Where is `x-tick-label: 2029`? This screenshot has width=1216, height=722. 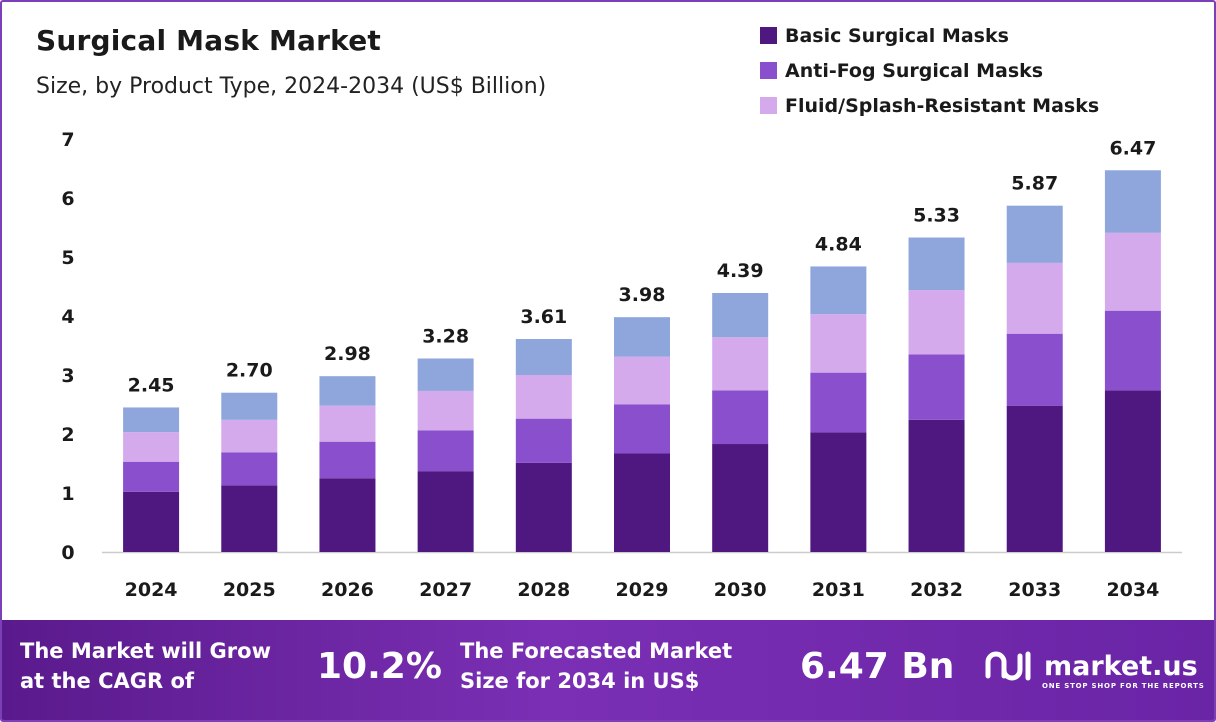
x-tick-label: 2029 is located at coordinates (642, 590).